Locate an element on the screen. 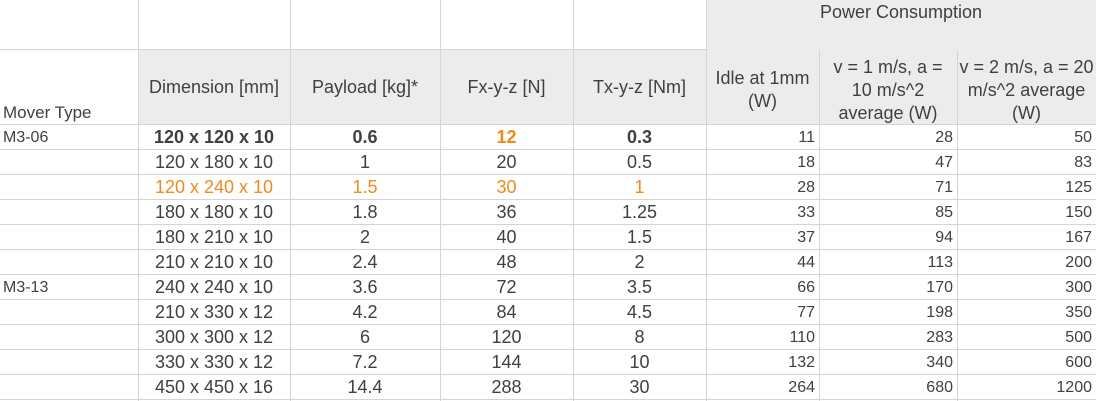  cell-idle: 132 is located at coordinates (801, 362).